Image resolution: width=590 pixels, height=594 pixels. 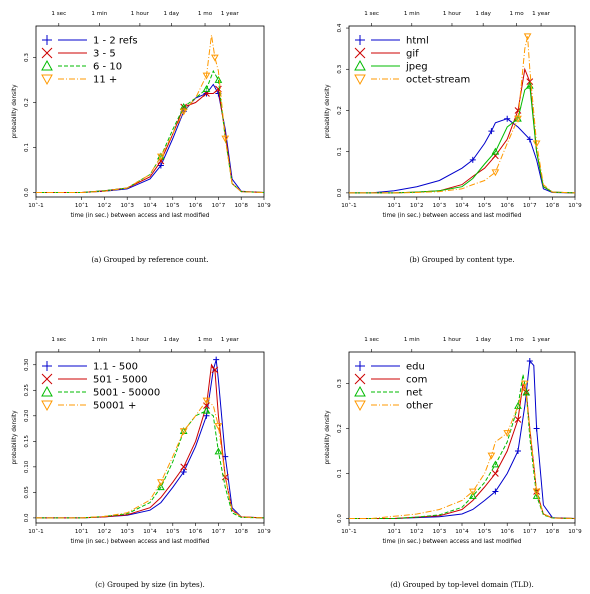 What do you see at coordinates (394, 386) in the screenshot?
I see `legend: edu com net other` at bounding box center [394, 386].